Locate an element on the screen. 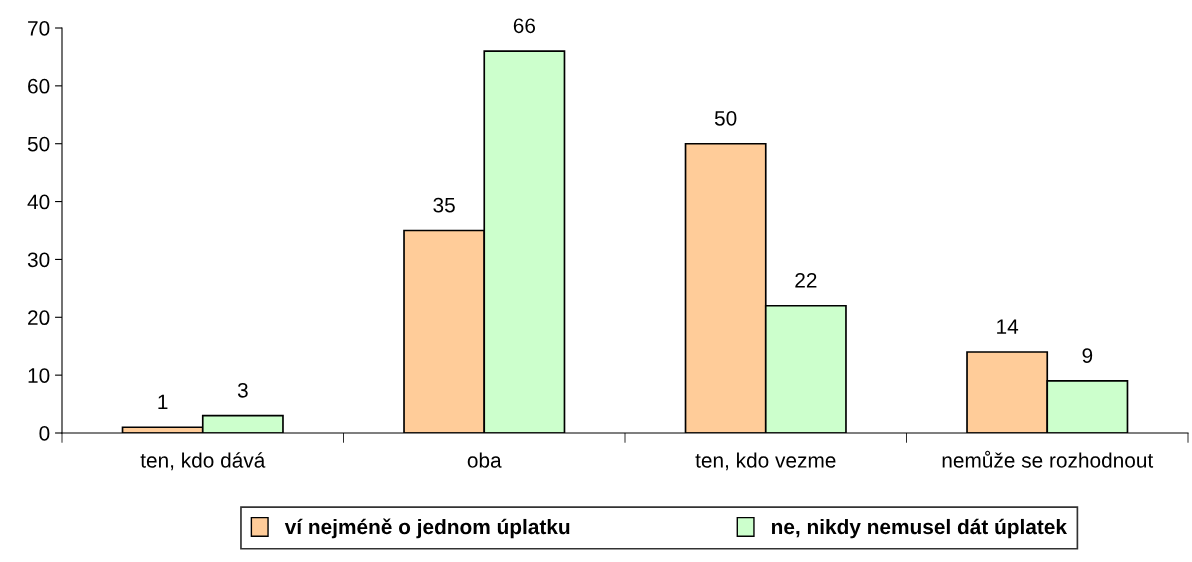  y-tick-label: 10 is located at coordinates (39, 375).